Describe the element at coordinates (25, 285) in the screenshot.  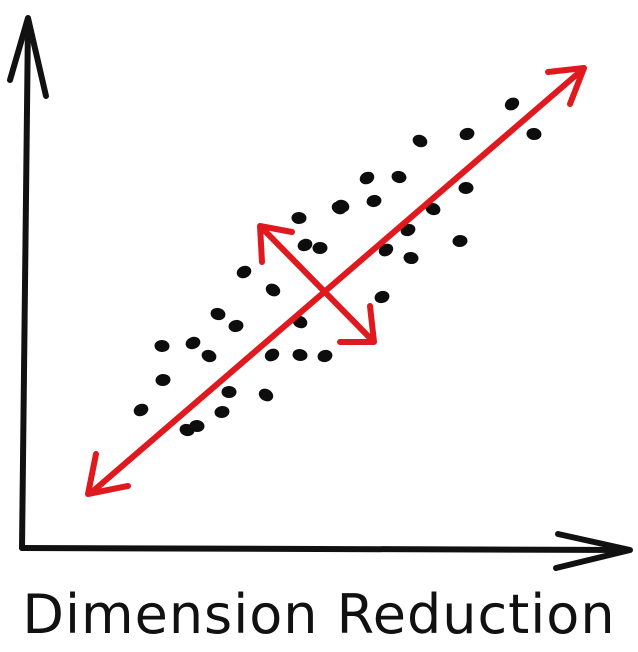
I see `y-axis-line` at that location.